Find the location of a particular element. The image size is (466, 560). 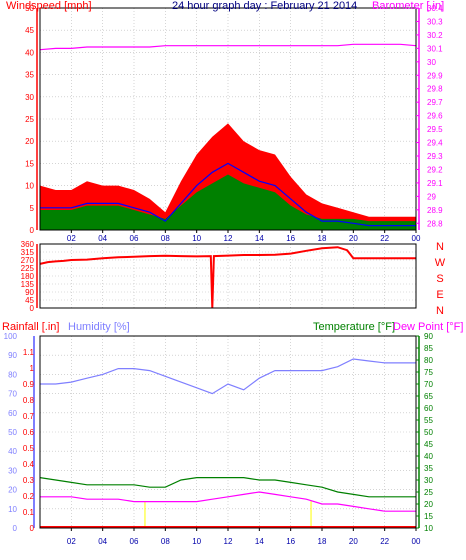

temperature-tick-label: 80 is located at coordinates (428, 360).